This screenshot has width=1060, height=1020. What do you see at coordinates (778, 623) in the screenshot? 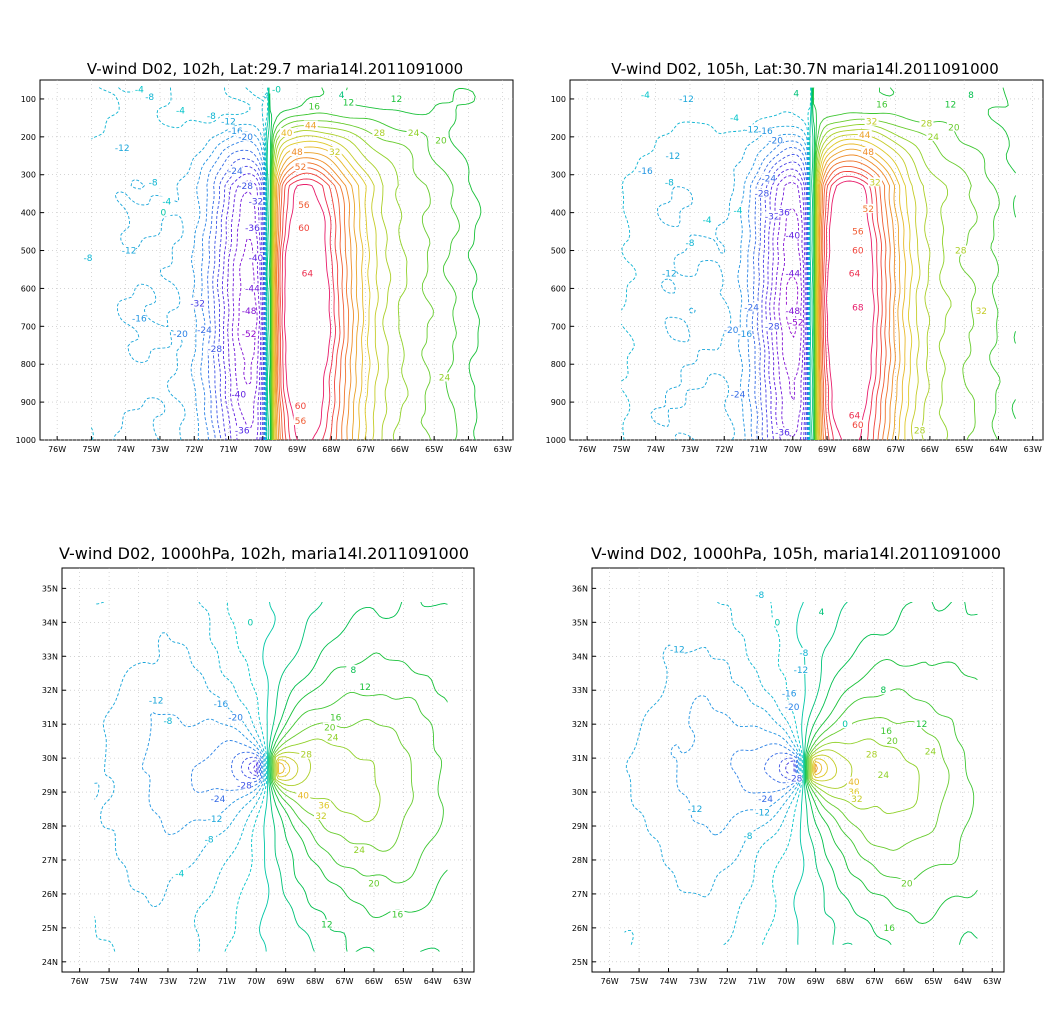
I see `contour-label: 0` at bounding box center [778, 623].